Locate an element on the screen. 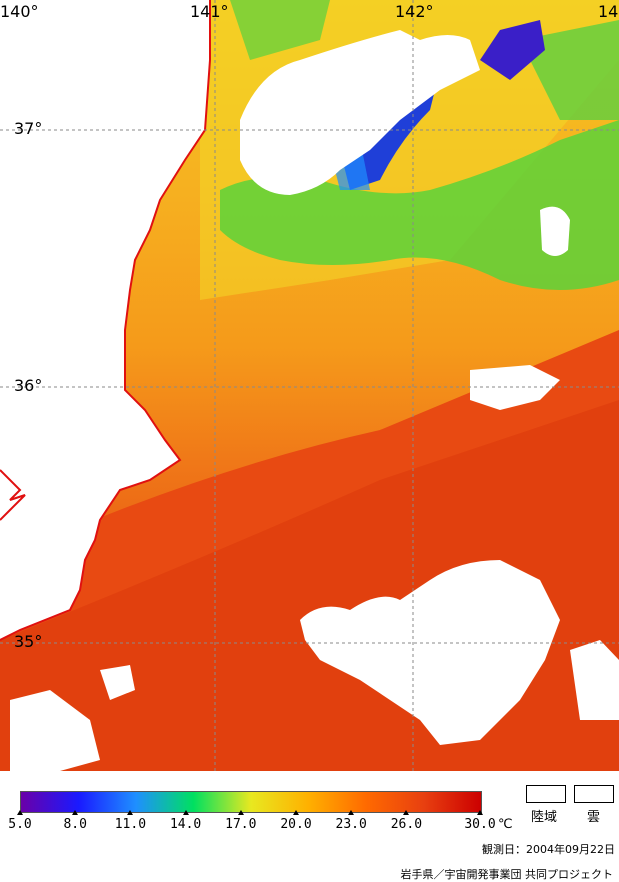 The width and height of the screenshot is (619, 882). latitude-label-36: 36° is located at coordinates (28, 385).